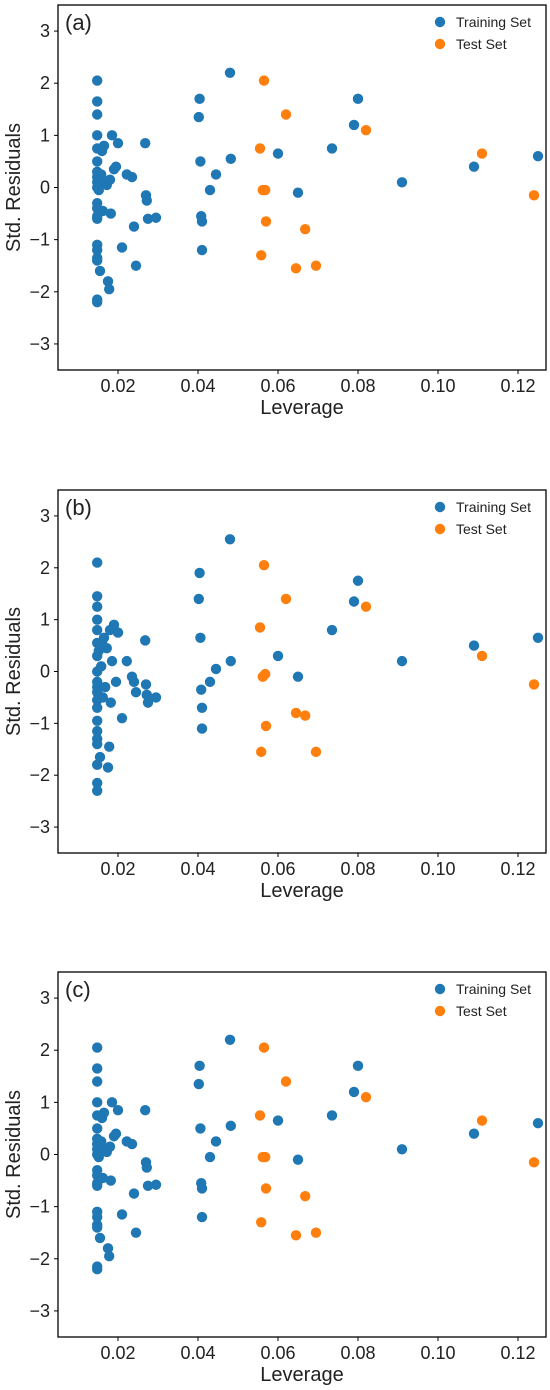  I want to click on y-tick-label: −3, so click(39, 344).